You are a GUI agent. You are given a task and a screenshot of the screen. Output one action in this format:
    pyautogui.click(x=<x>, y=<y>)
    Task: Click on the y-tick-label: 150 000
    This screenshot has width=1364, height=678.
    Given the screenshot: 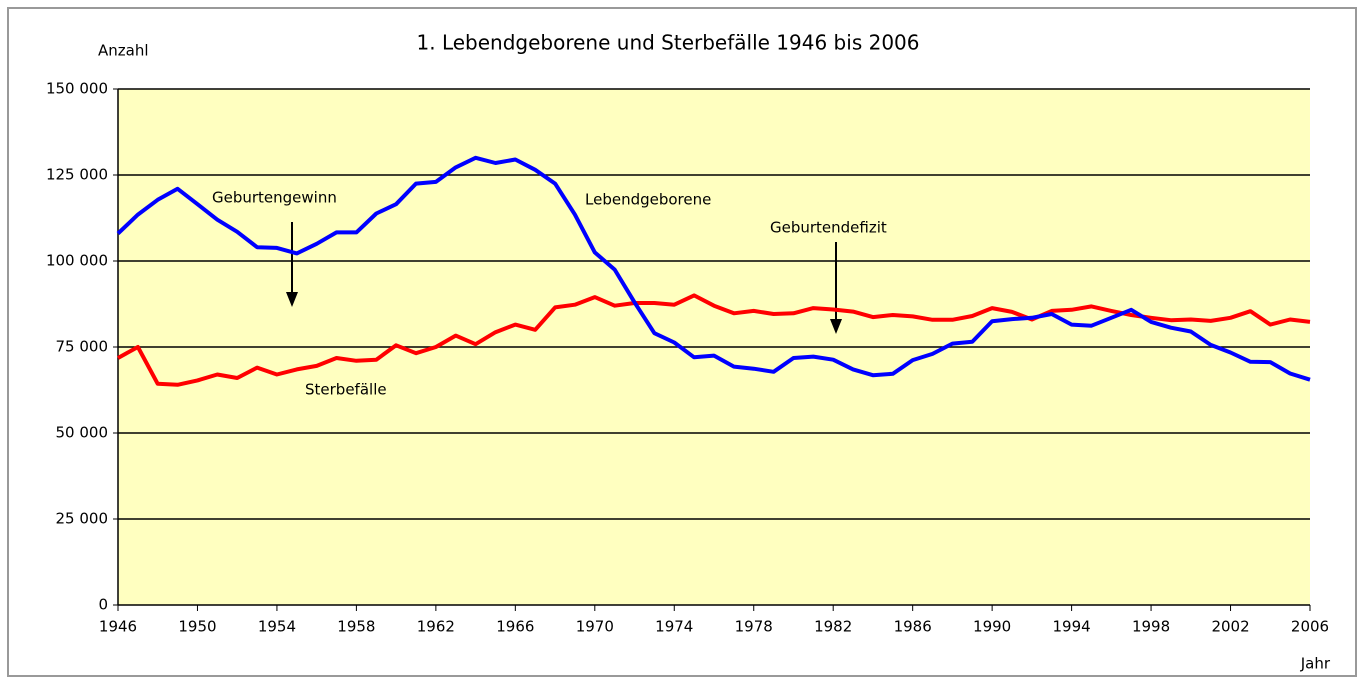 What is the action you would take?
    pyautogui.click(x=77, y=89)
    